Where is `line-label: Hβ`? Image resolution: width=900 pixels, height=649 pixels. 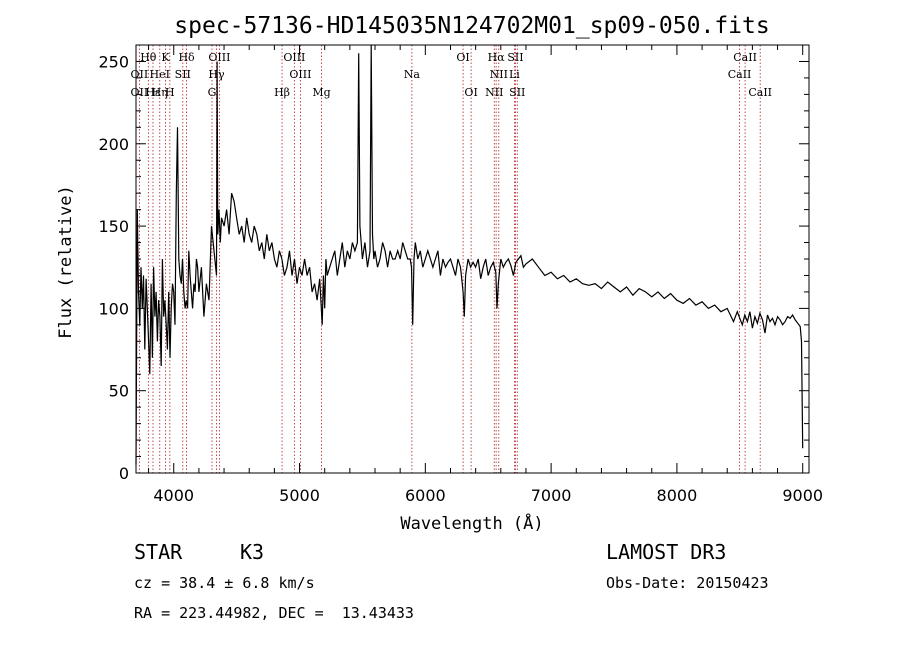 line-label: Hβ is located at coordinates (282, 92).